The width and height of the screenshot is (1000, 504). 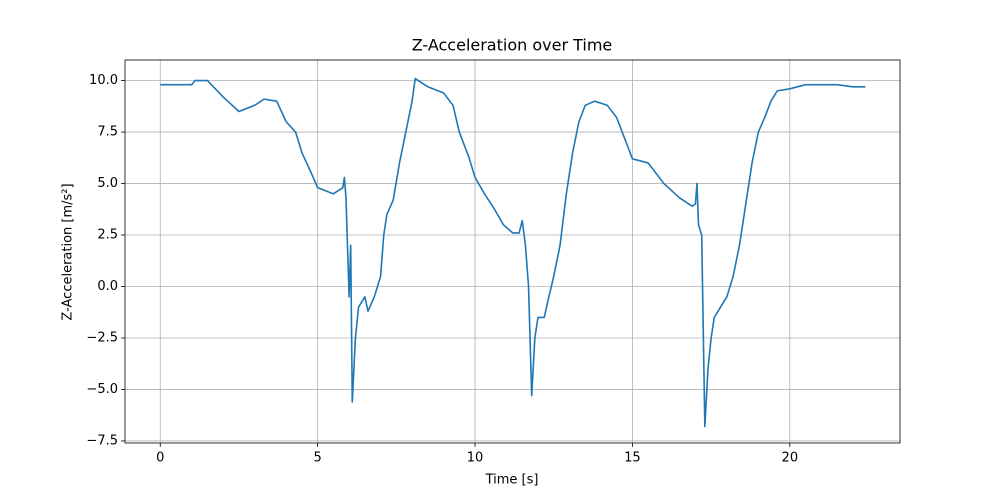 I want to click on y-axis-label: Z-Acceleration [m/s²], so click(x=68, y=251).